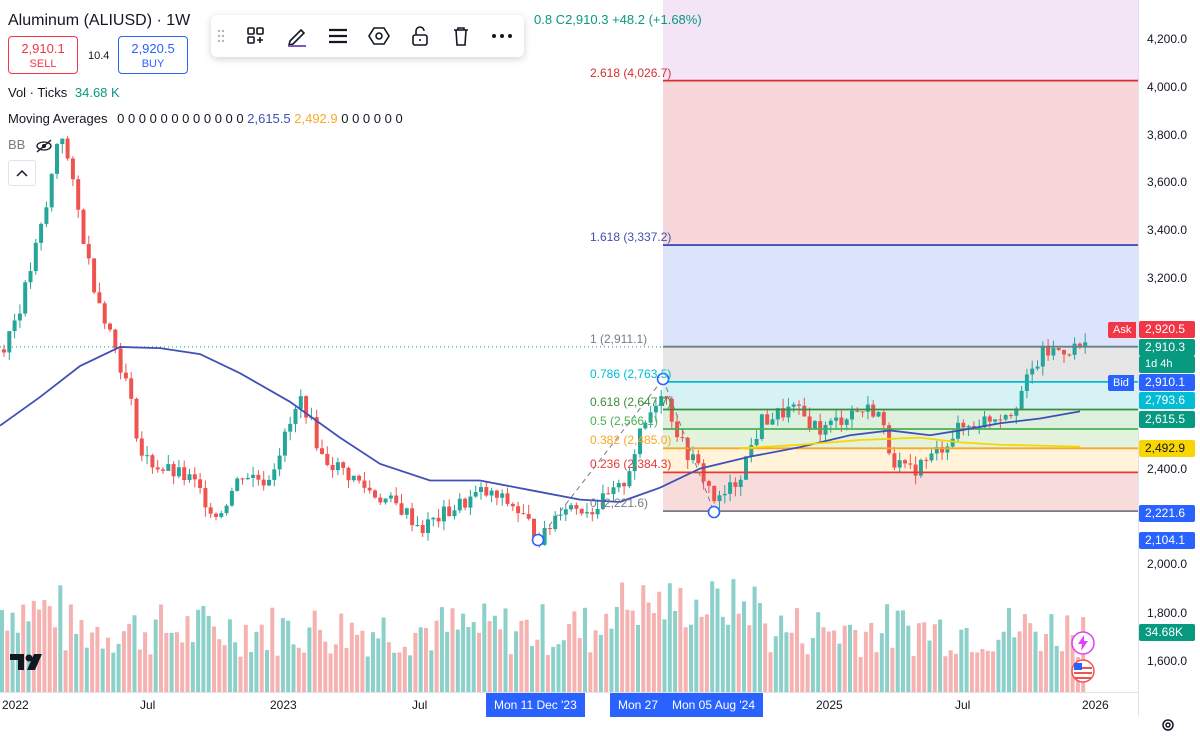 Image resolution: width=1200 pixels, height=737 pixels. Describe the element at coordinates (256, 36) in the screenshot. I see `grid-icon` at that location.